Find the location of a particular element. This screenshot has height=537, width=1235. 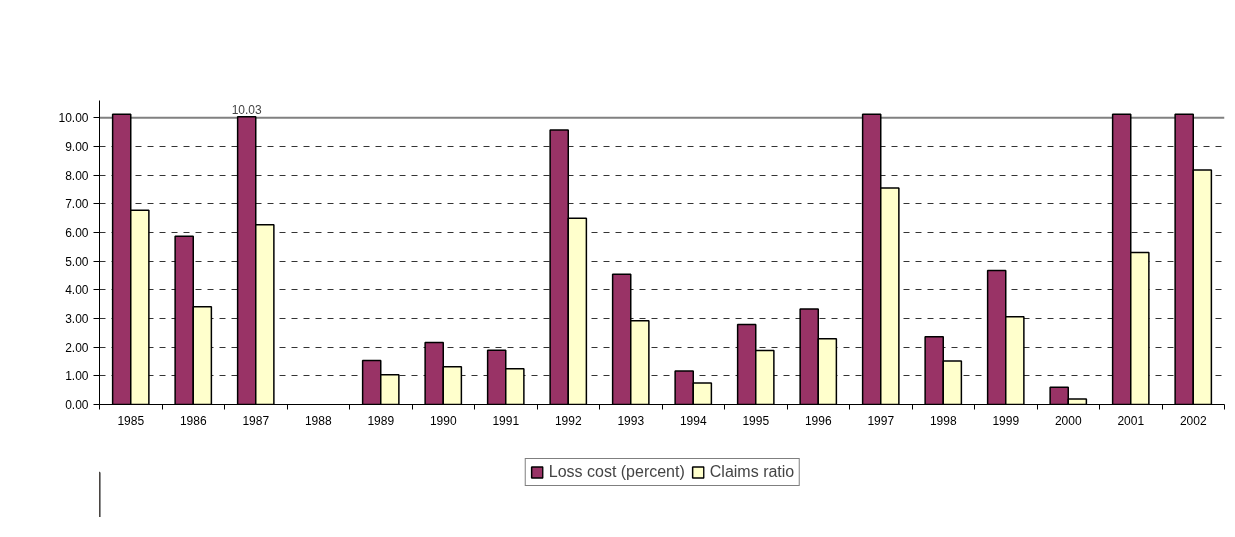

y-tick-label: 5.00 is located at coordinates (77, 261).